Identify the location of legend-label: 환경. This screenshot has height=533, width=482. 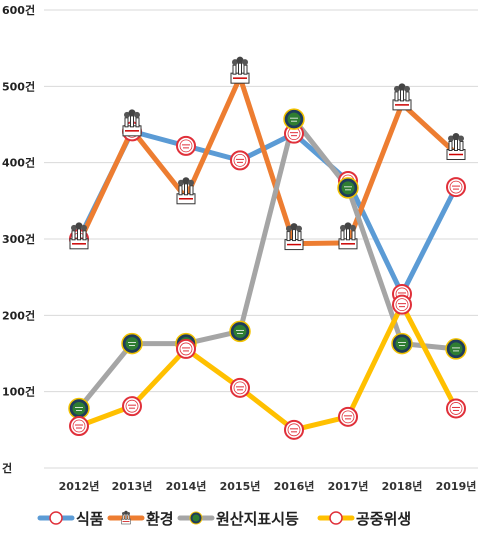
(160, 519).